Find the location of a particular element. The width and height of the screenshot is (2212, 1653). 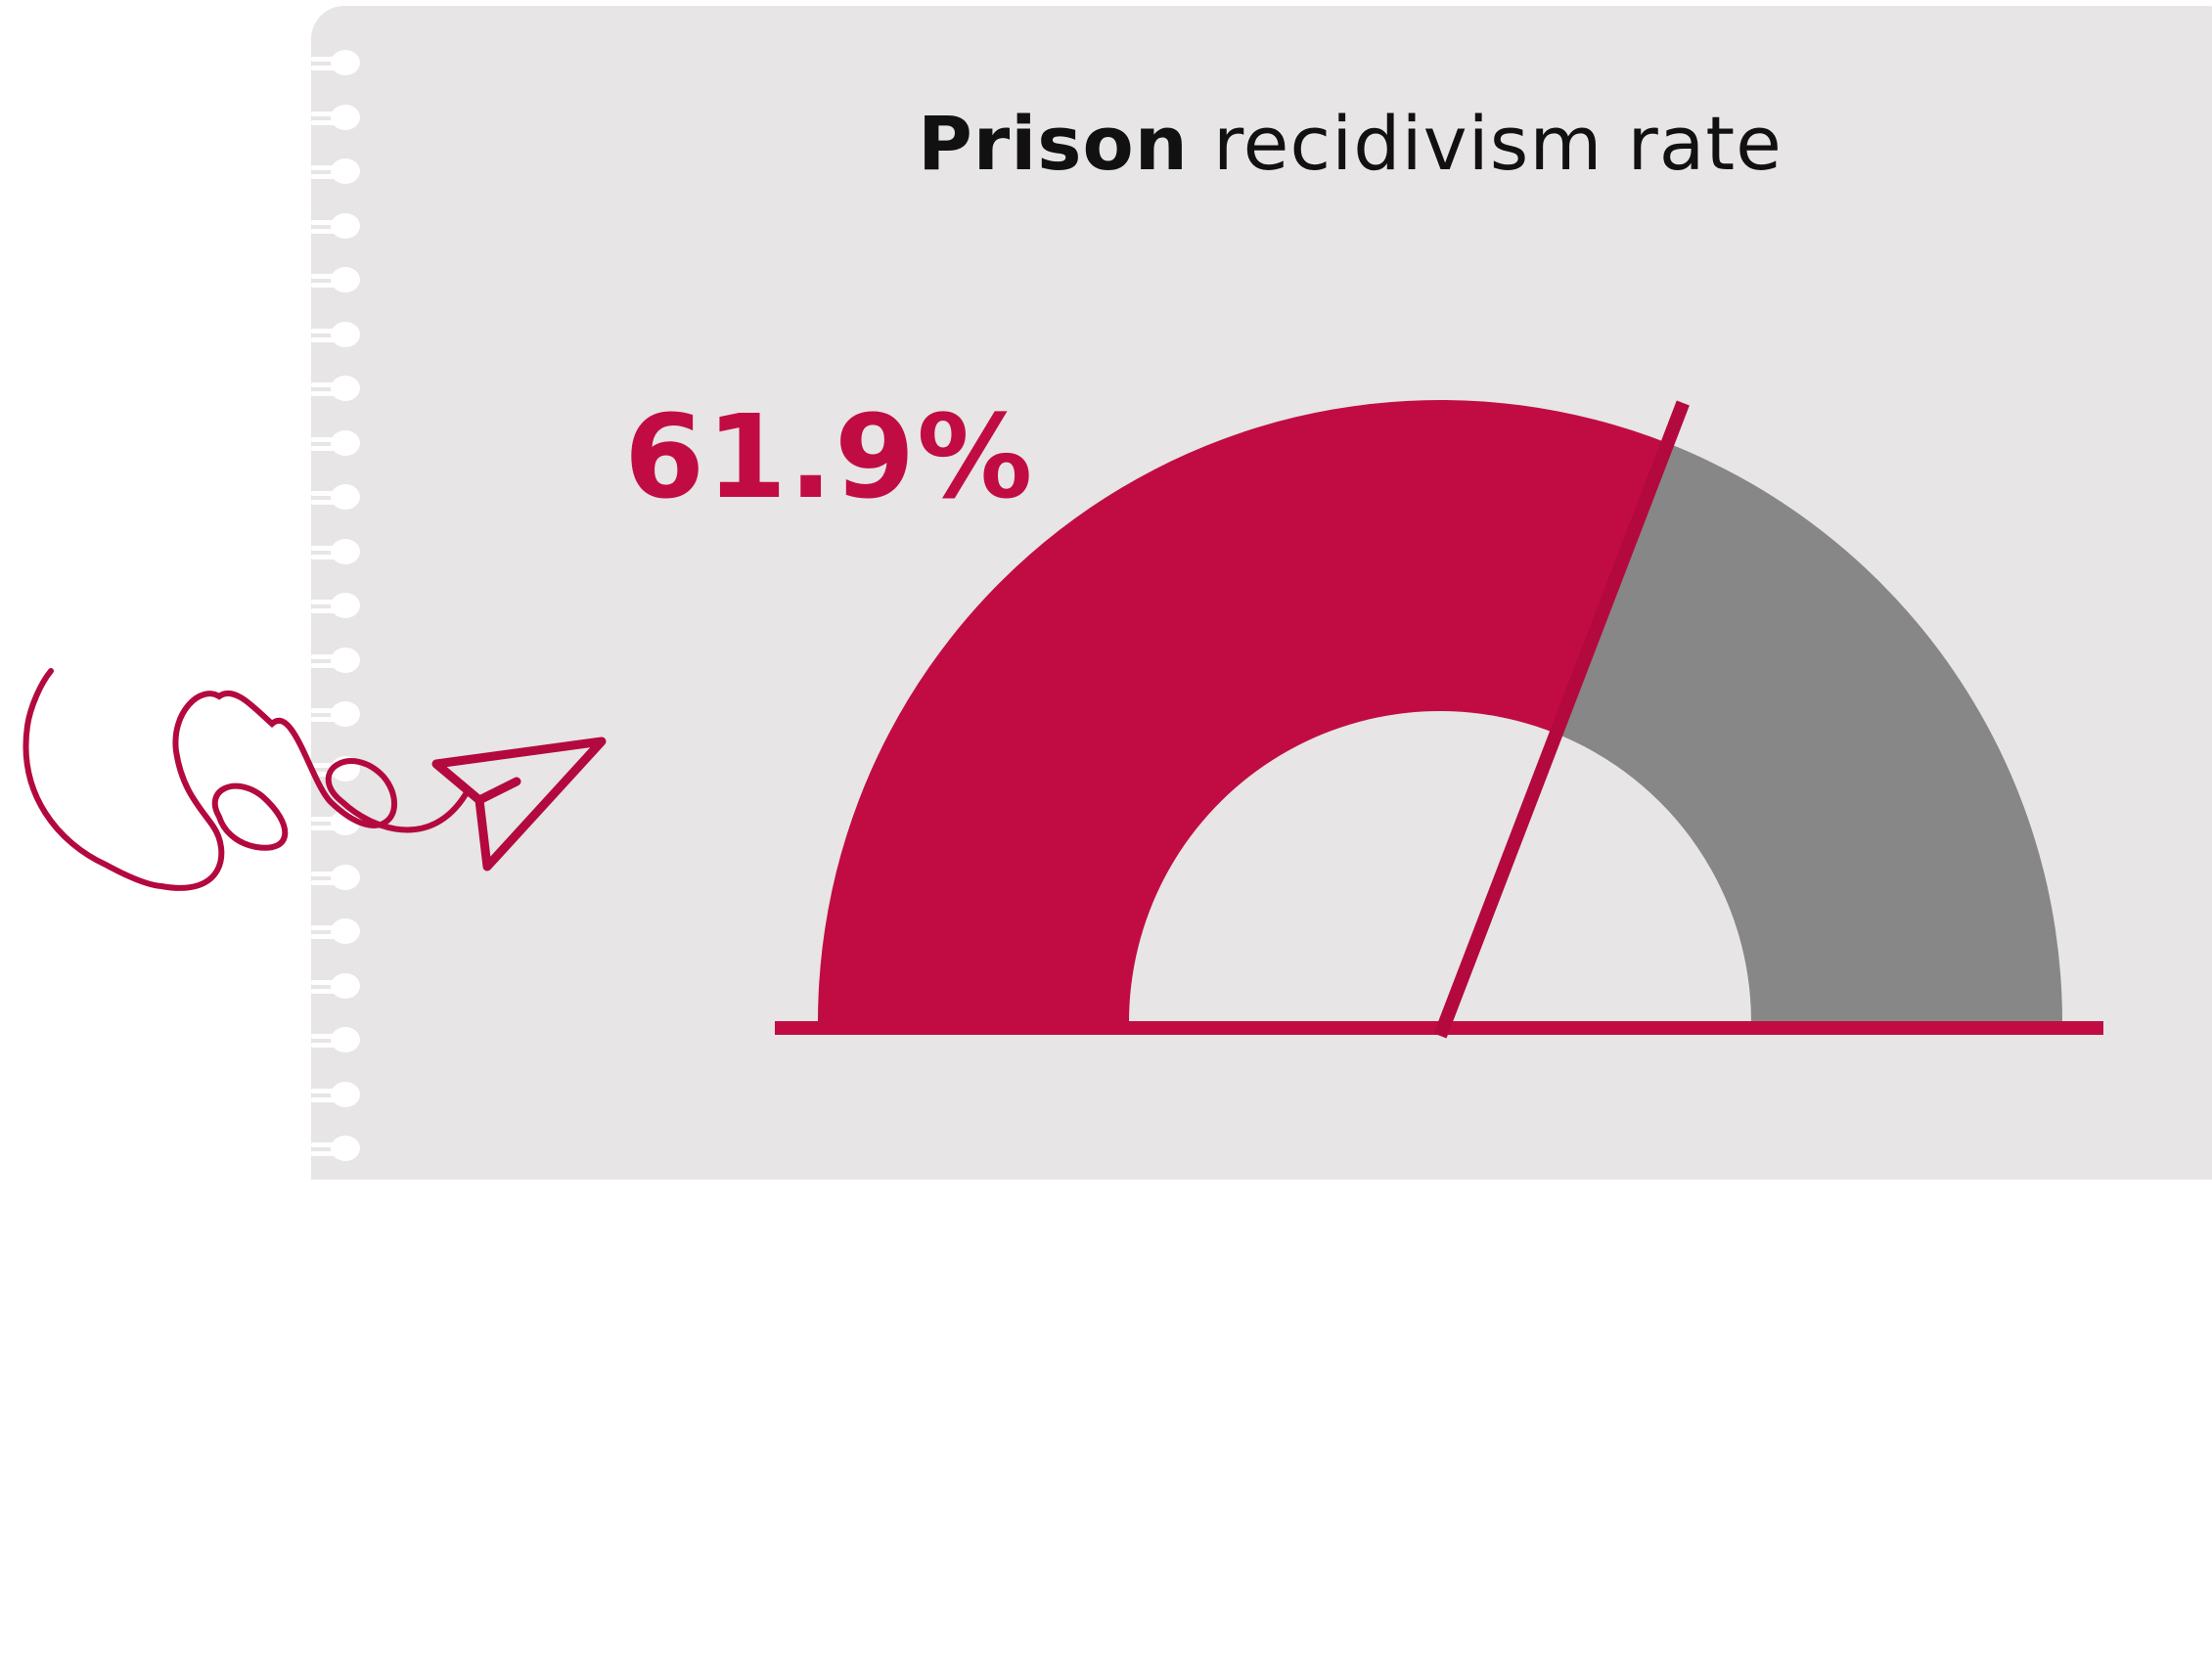

gauge-segment-remainder is located at coordinates (1808, 732).